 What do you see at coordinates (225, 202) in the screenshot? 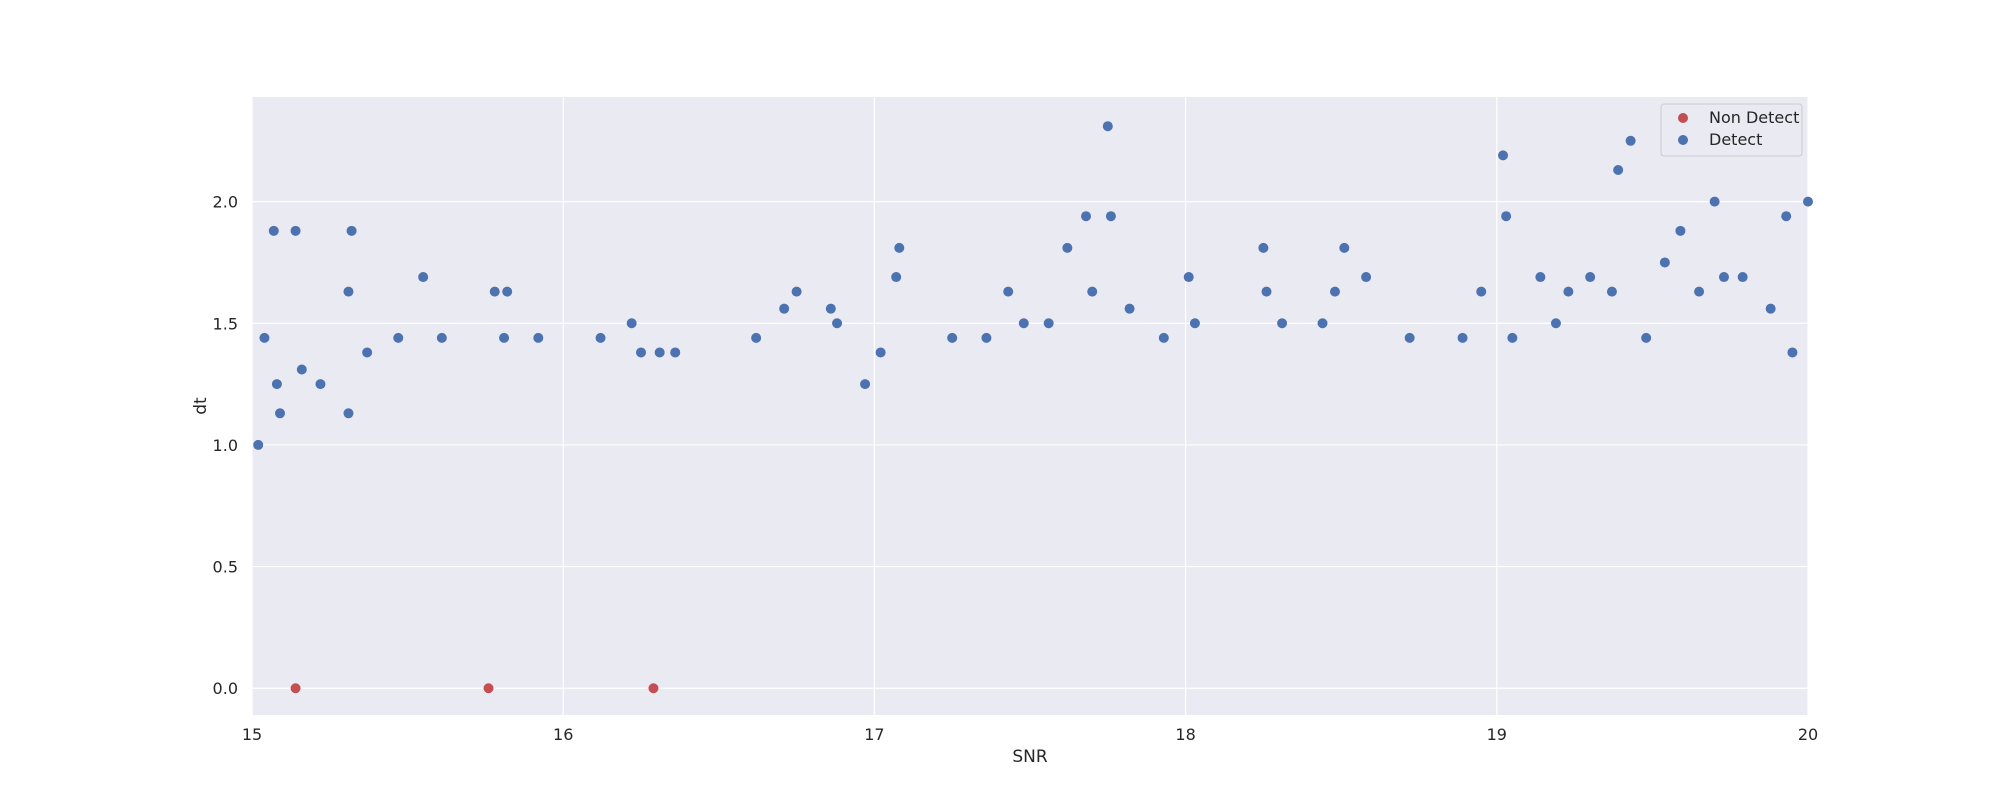
I see `y-tick-label: 2.0` at bounding box center [225, 202].